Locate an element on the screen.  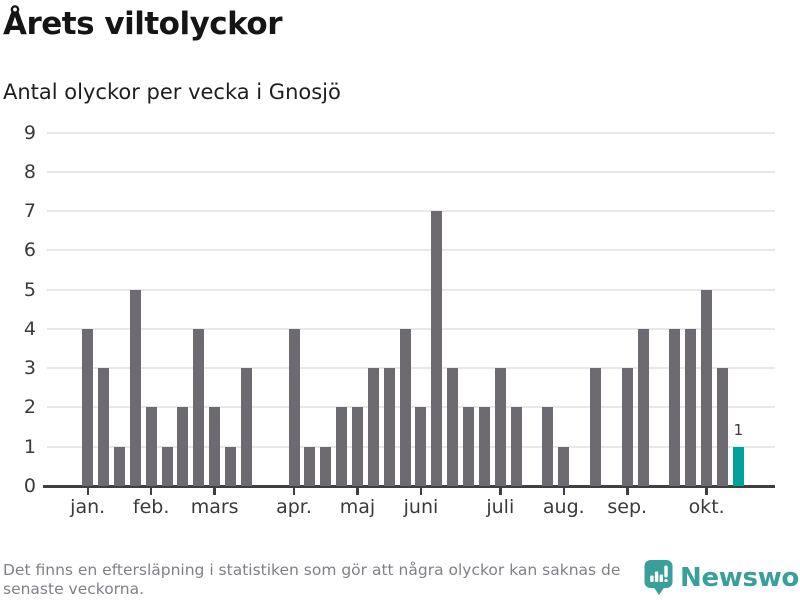
x-axis-label: sep. is located at coordinates (627, 507).